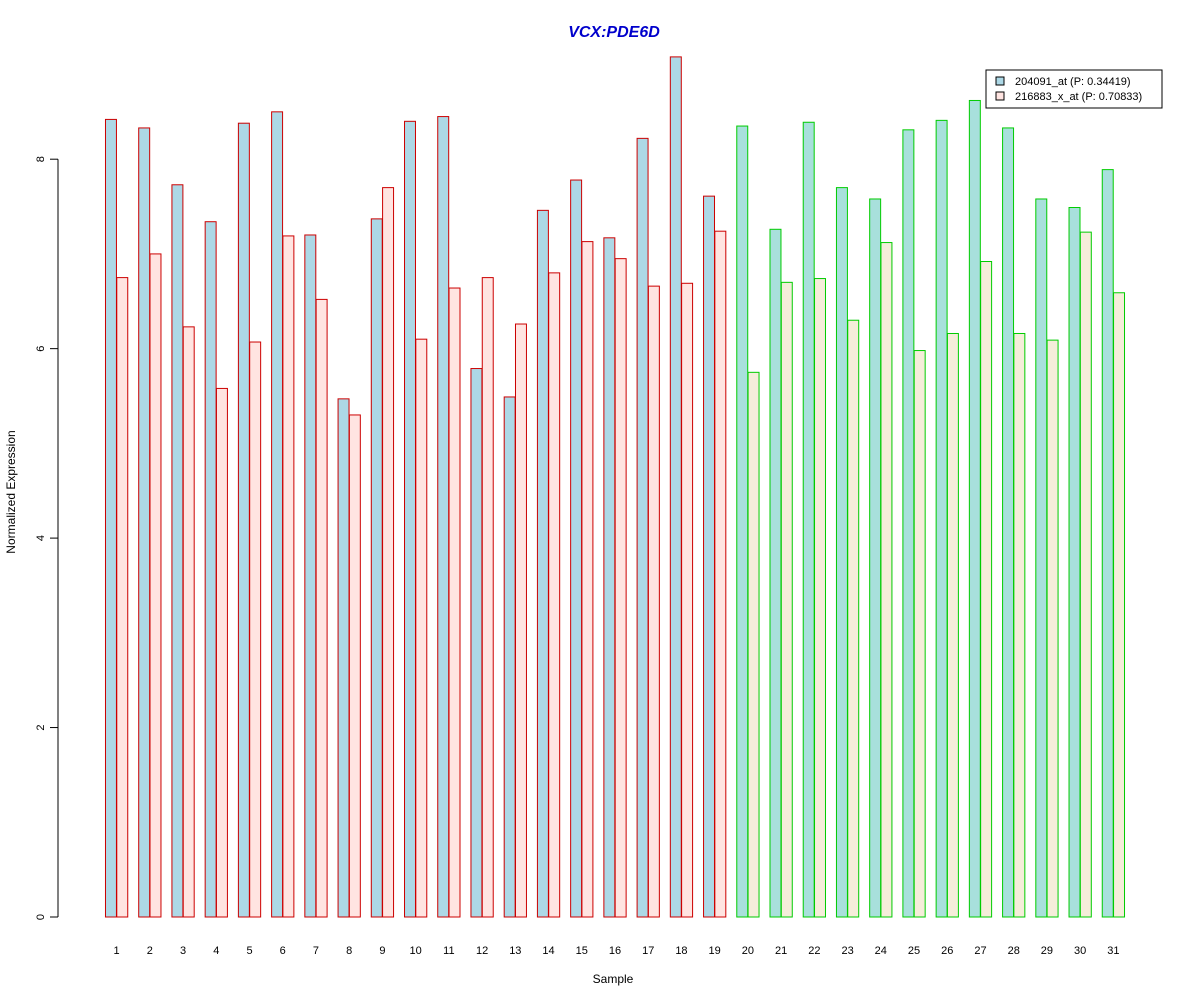 Image resolution: width=1200 pixels, height=1000 pixels. What do you see at coordinates (117, 951) in the screenshot?
I see `x-tick-label: 1` at bounding box center [117, 951].